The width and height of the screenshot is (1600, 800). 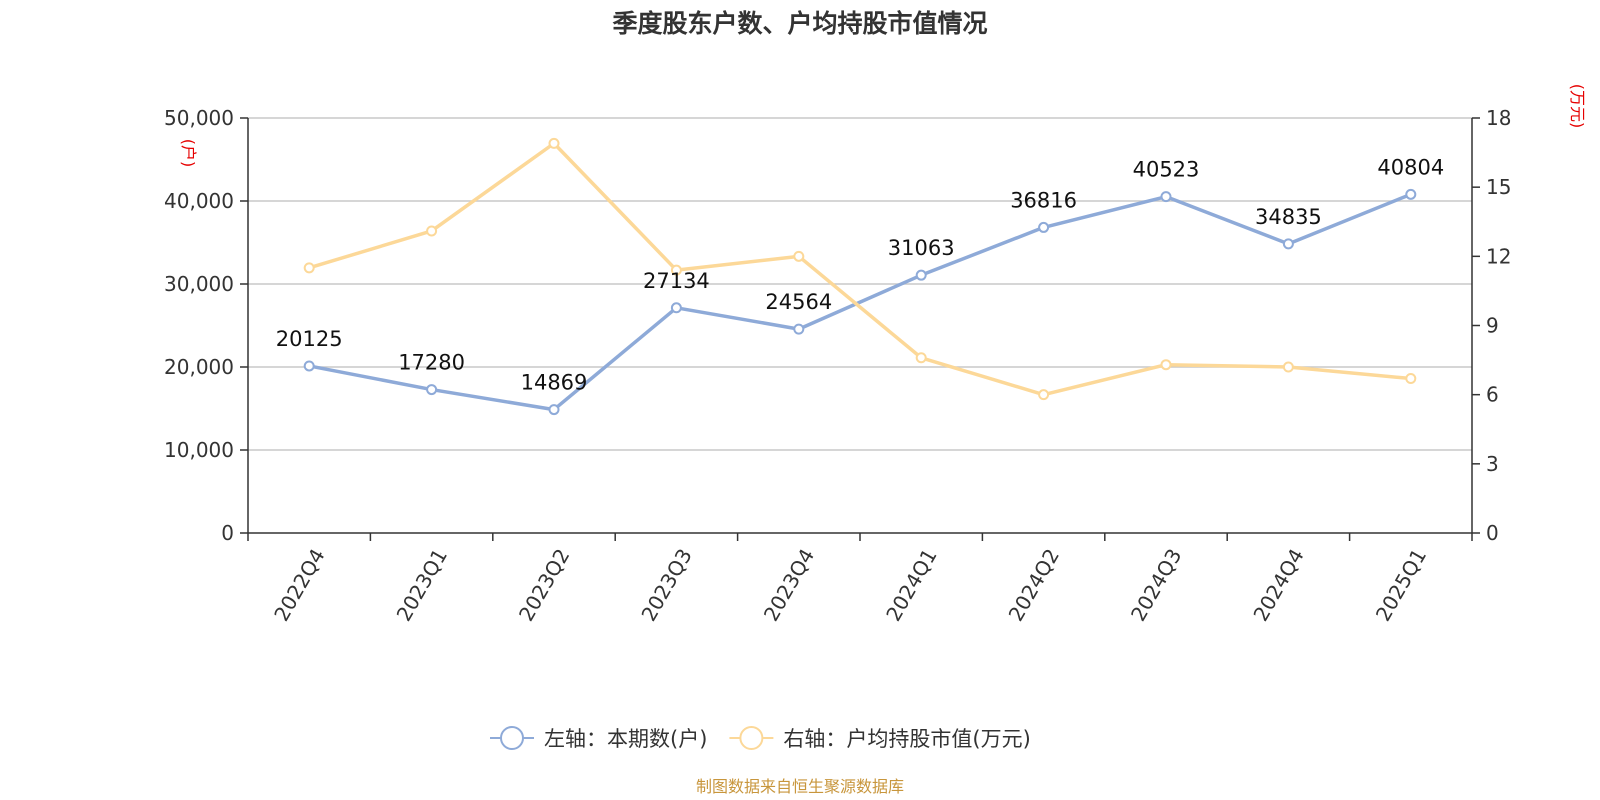 What do you see at coordinates (227, 533) in the screenshot?
I see `left-tick-label: 0` at bounding box center [227, 533].